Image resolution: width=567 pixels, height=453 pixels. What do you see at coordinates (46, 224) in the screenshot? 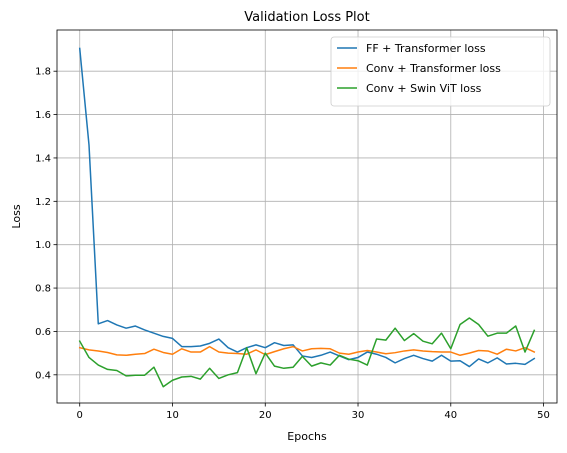
I see `y-axis-ticks: 0.4 0.6 0.8 1.0 1.2 1.4 1.6 1.8` at bounding box center [46, 224].